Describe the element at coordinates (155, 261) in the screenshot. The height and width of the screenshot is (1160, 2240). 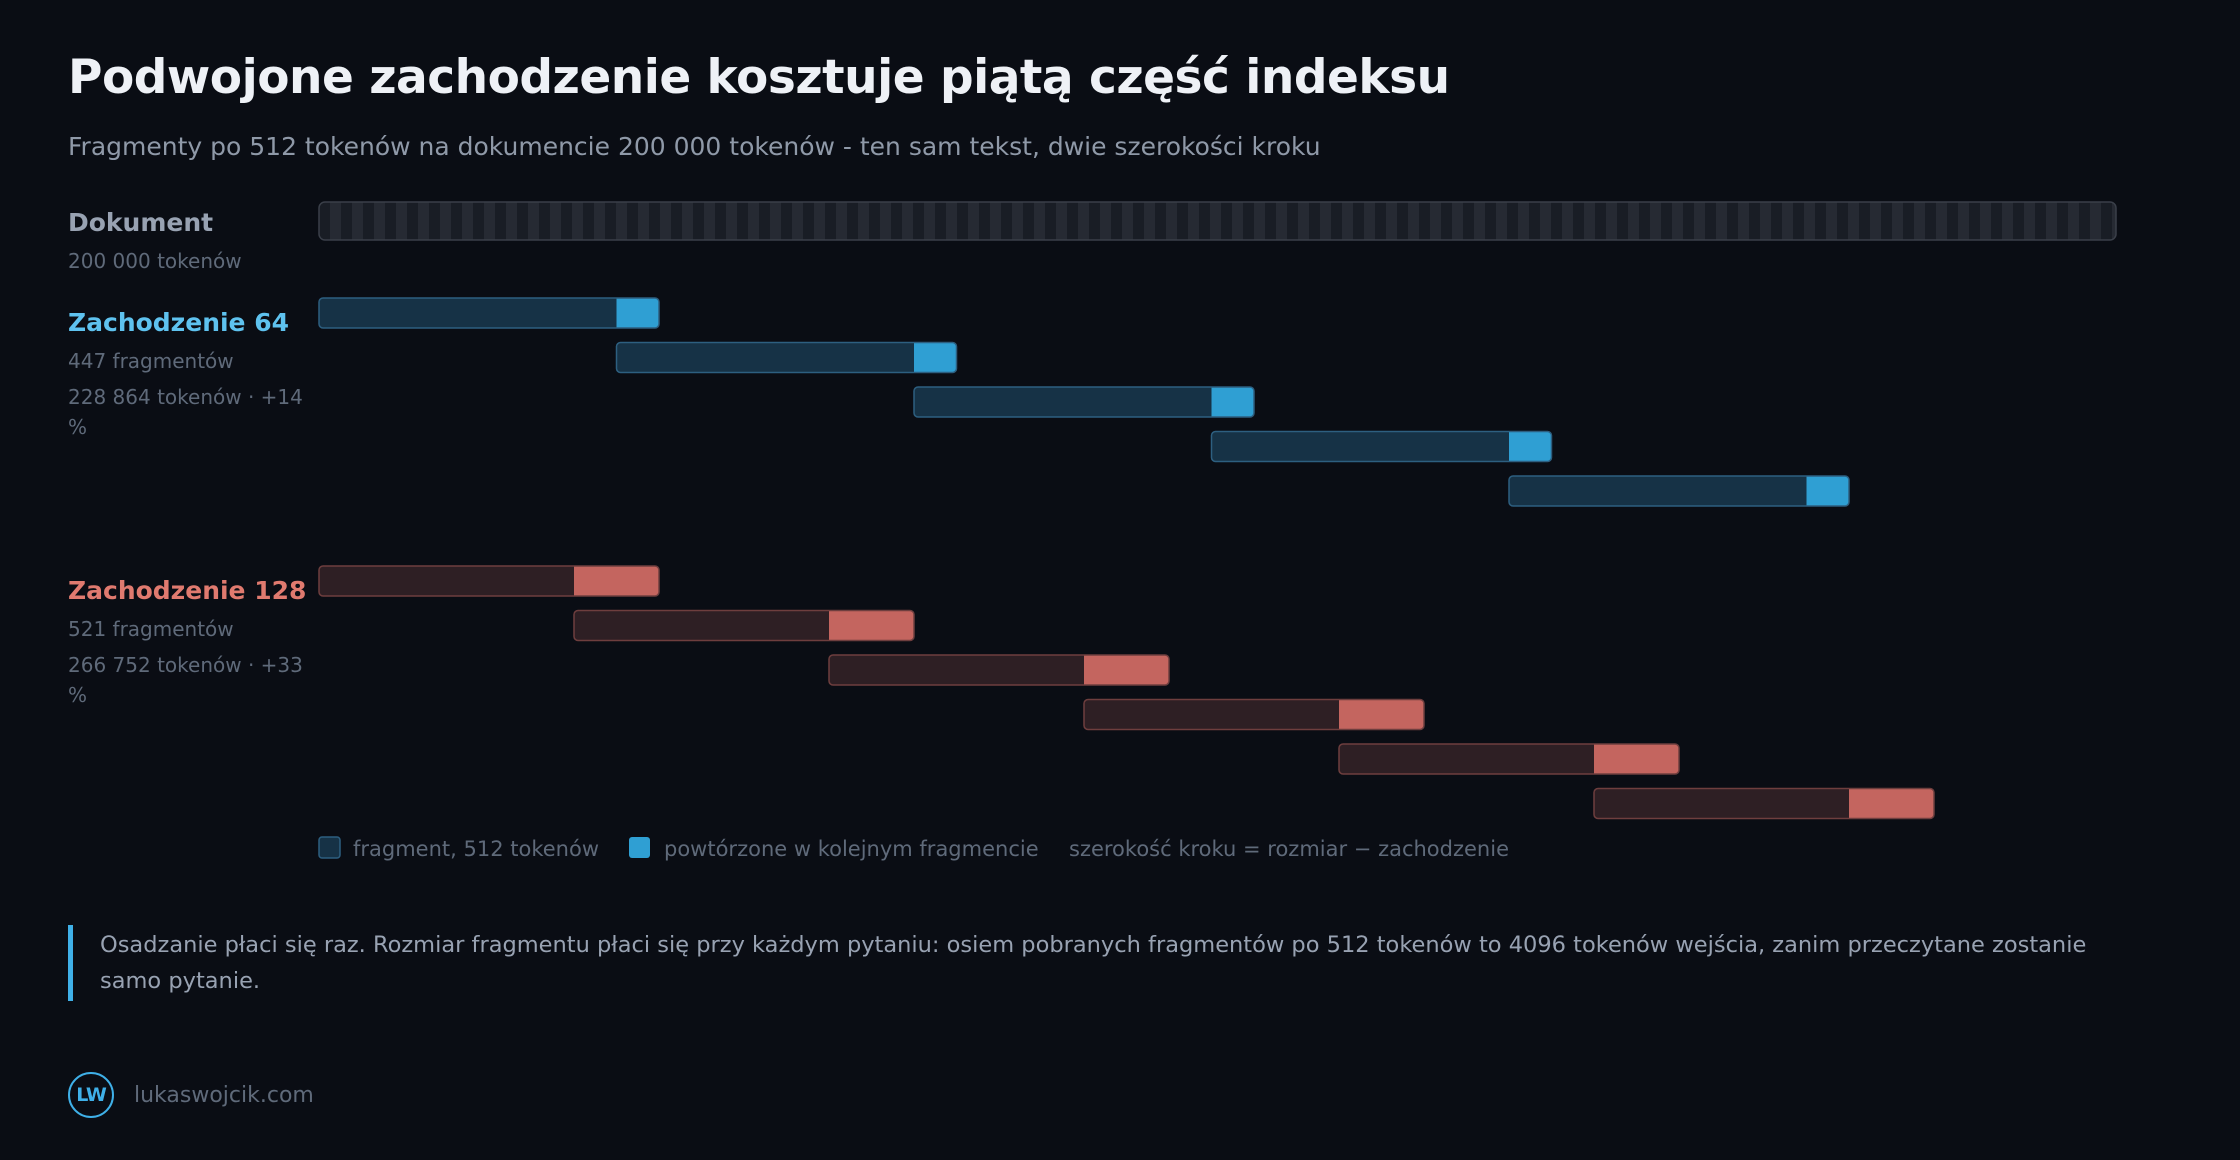
I see `document-meta: 200 000 tokenów` at that location.